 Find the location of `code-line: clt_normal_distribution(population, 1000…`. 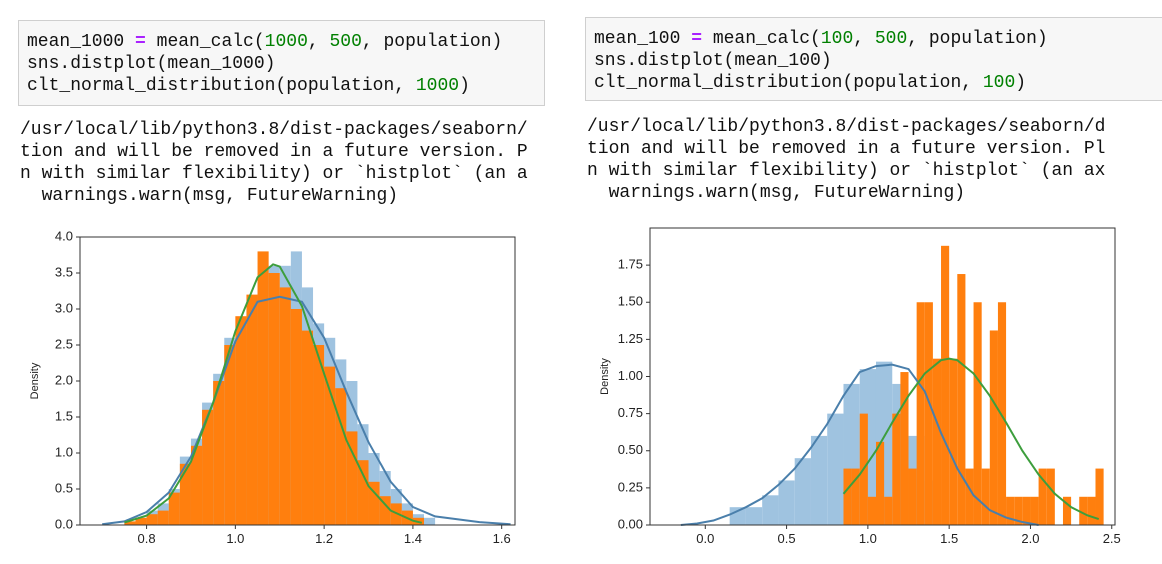

code-line: clt_normal_distribution(population, 1000… is located at coordinates (285, 86).